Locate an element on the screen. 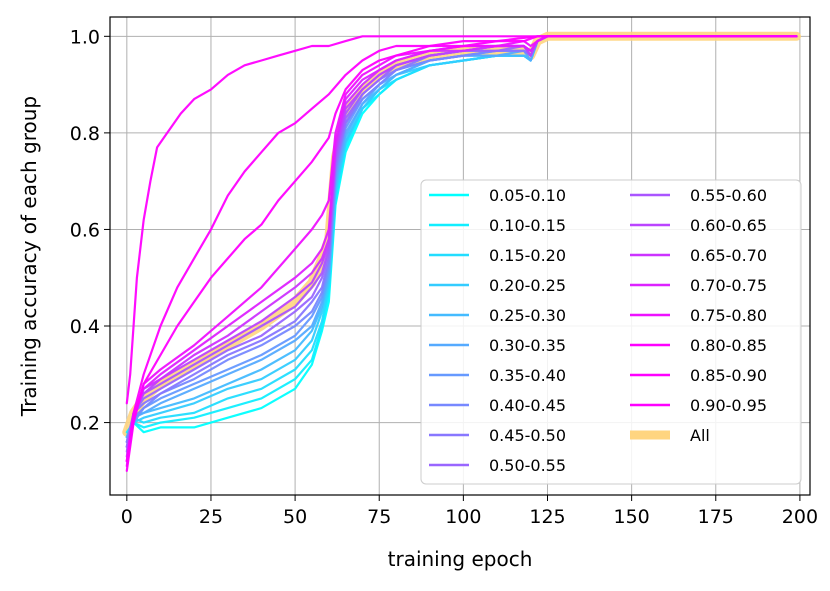 This screenshot has width=830, height=591. y-tick-label: 0.6 is located at coordinates (85, 230).